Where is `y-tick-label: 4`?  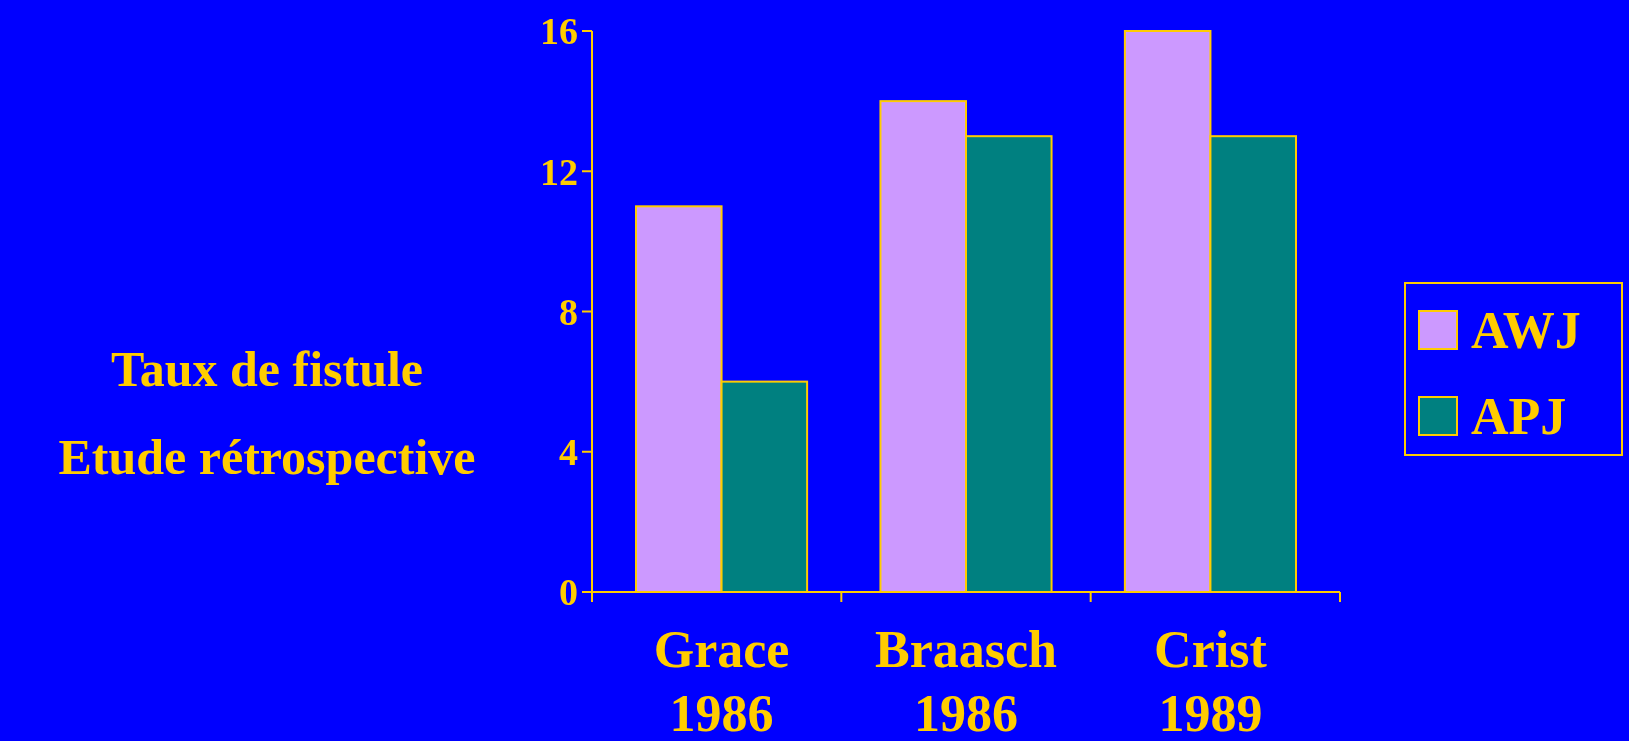 y-tick-label: 4 is located at coordinates (568, 452).